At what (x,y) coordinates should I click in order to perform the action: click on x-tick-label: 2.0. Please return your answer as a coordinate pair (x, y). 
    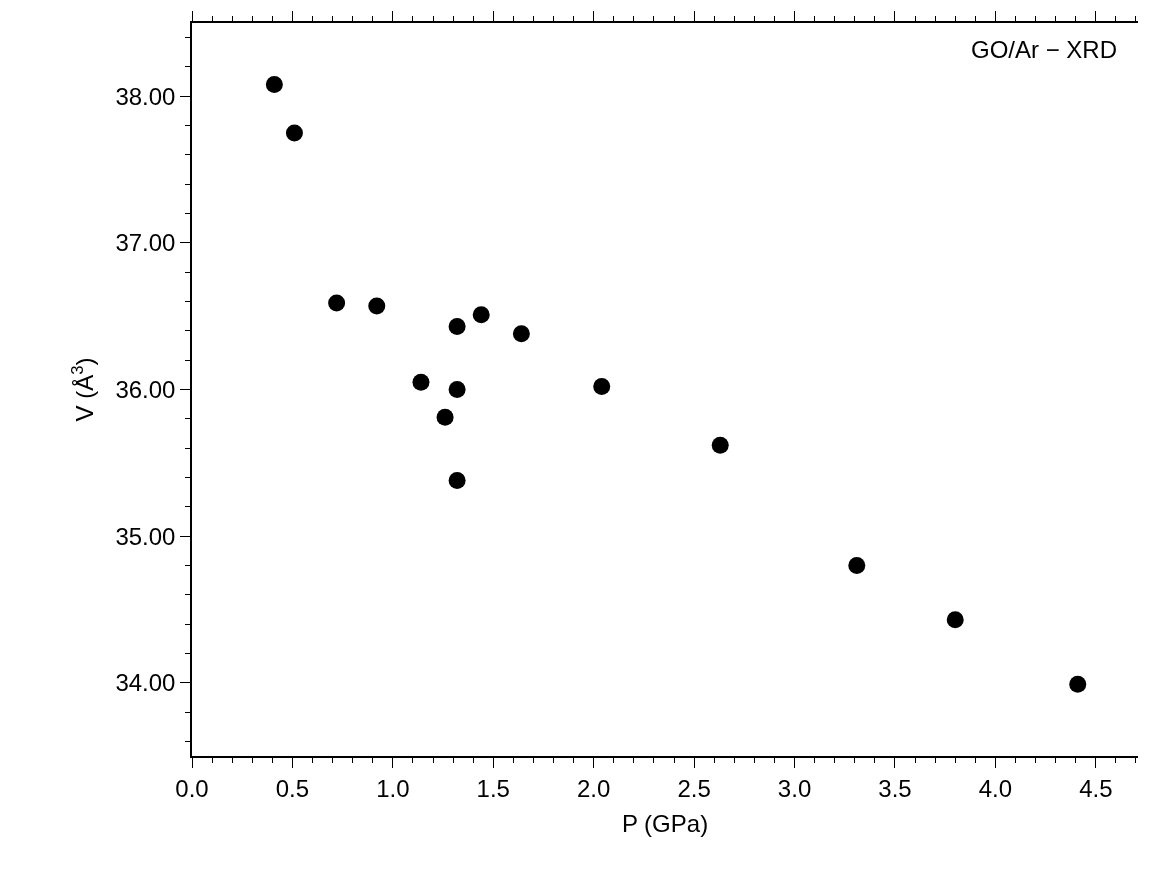
    Looking at the image, I should click on (594, 788).